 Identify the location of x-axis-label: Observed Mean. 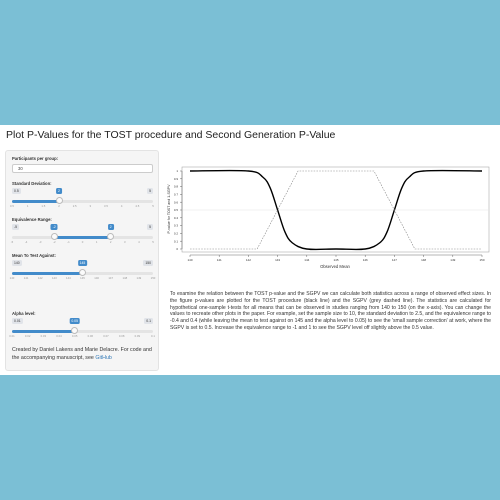
(335, 266).